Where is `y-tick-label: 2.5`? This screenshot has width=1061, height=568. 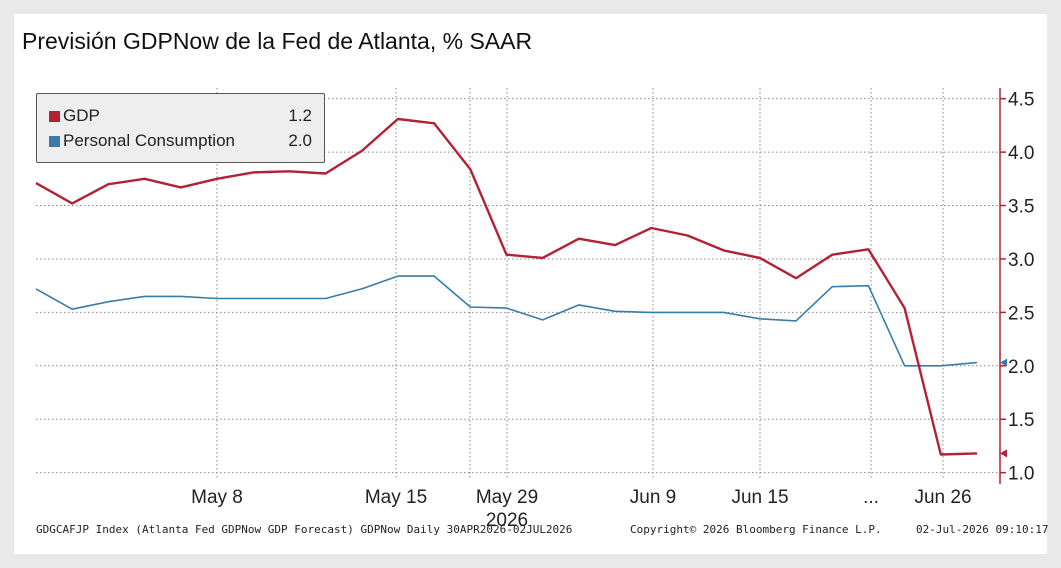 y-tick-label: 2.5 is located at coordinates (1021, 313).